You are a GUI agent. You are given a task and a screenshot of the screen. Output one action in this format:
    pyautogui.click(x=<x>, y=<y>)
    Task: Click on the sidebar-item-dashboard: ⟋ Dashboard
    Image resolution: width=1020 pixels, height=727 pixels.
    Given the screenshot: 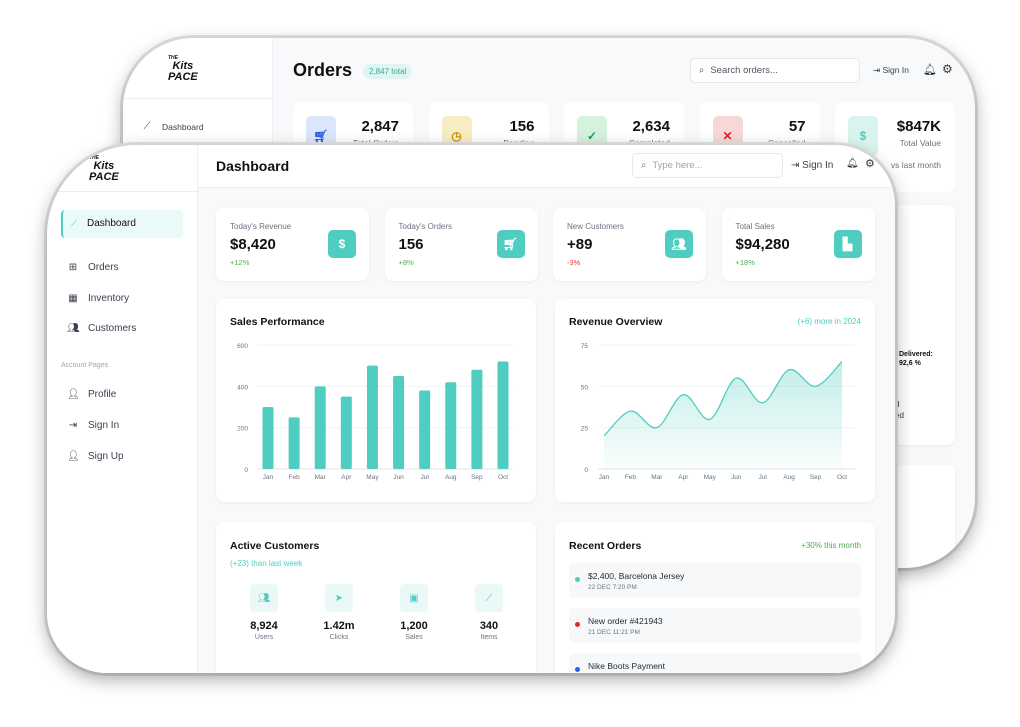 What is the action you would take?
    pyautogui.click(x=122, y=224)
    